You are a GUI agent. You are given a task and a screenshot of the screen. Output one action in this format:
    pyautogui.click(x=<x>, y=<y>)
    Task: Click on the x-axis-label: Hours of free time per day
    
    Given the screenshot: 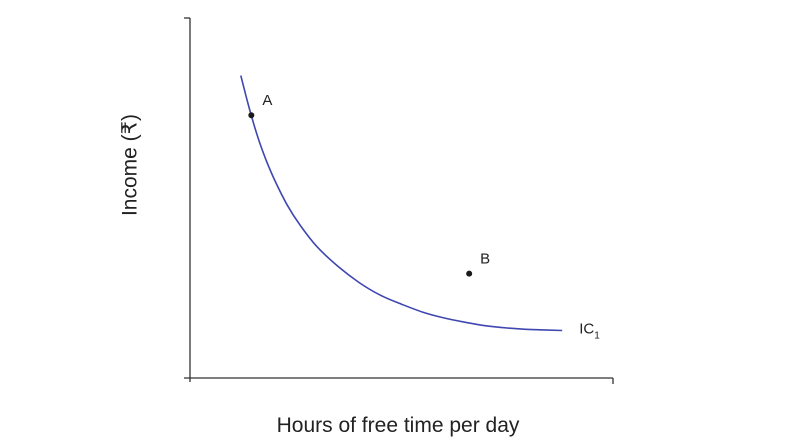 What is the action you would take?
    pyautogui.click(x=398, y=425)
    